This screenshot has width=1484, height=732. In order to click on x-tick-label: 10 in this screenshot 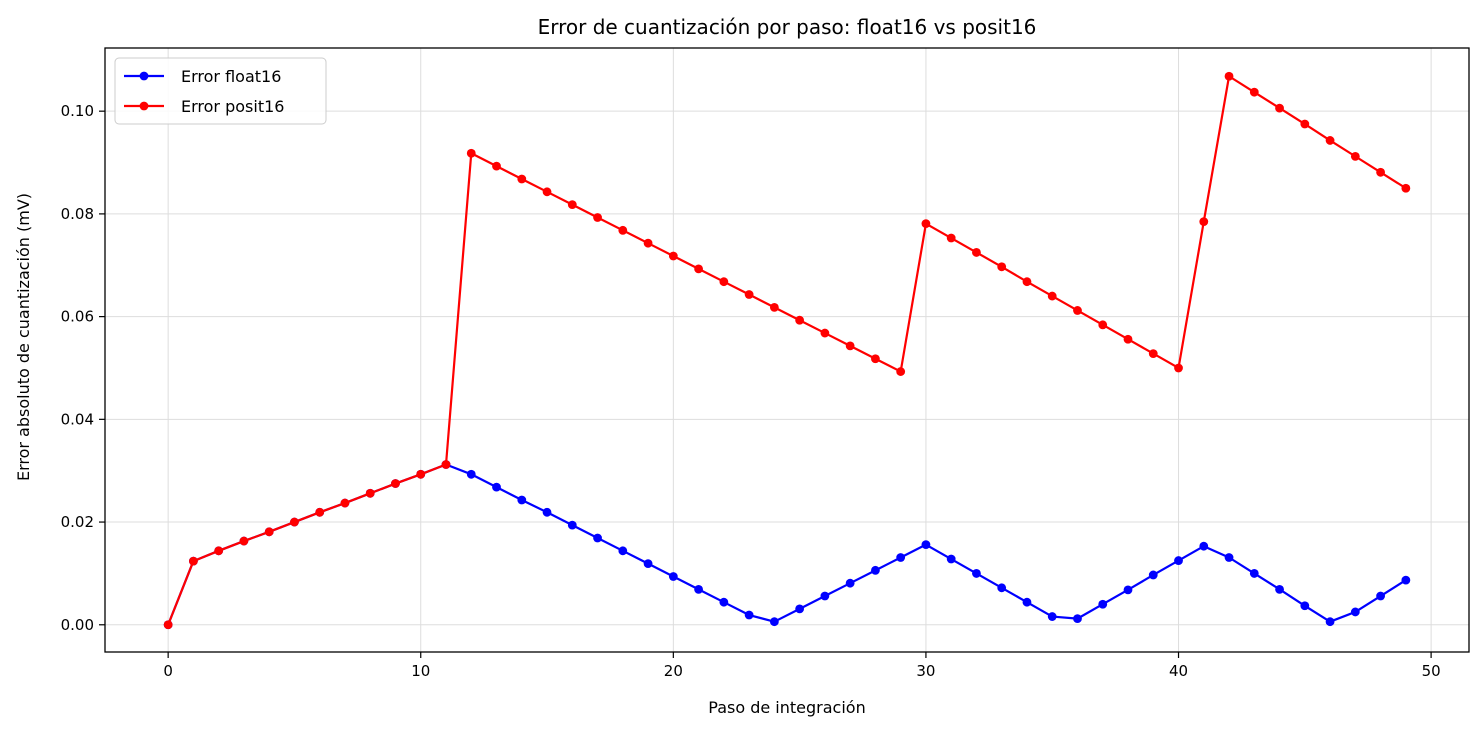, I will do `click(420, 671)`.